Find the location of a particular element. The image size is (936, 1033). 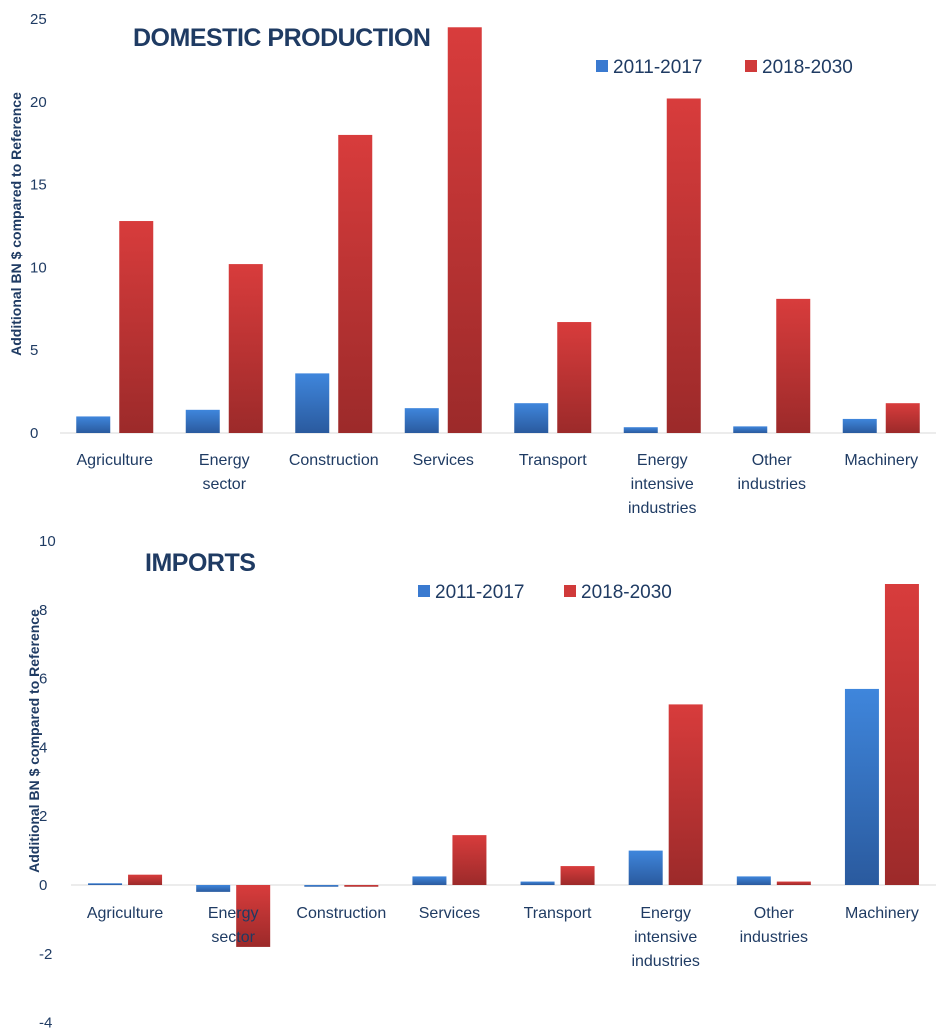

y-tick-label: 15 is located at coordinates (38, 185).